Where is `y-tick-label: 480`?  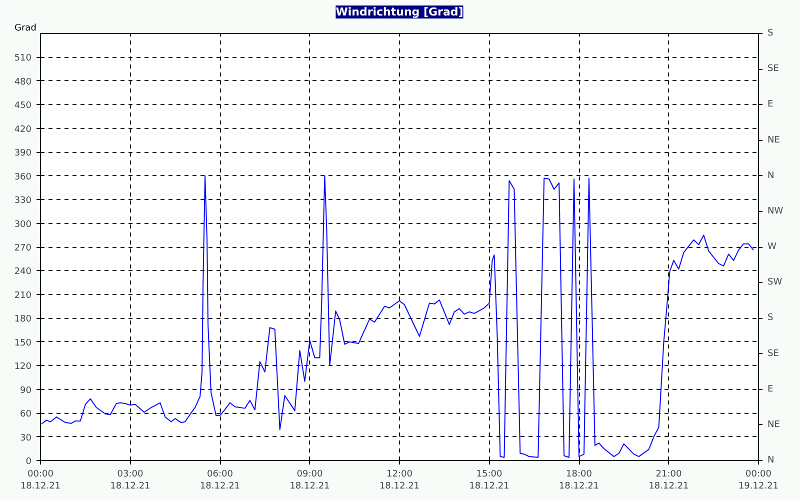
y-tick-label: 480 is located at coordinates (23, 82).